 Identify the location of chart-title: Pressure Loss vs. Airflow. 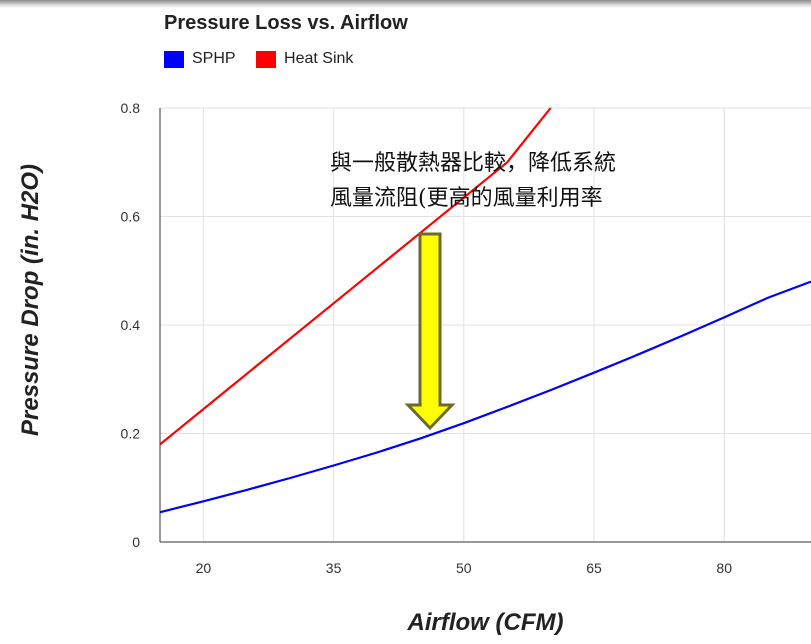
(286, 23).